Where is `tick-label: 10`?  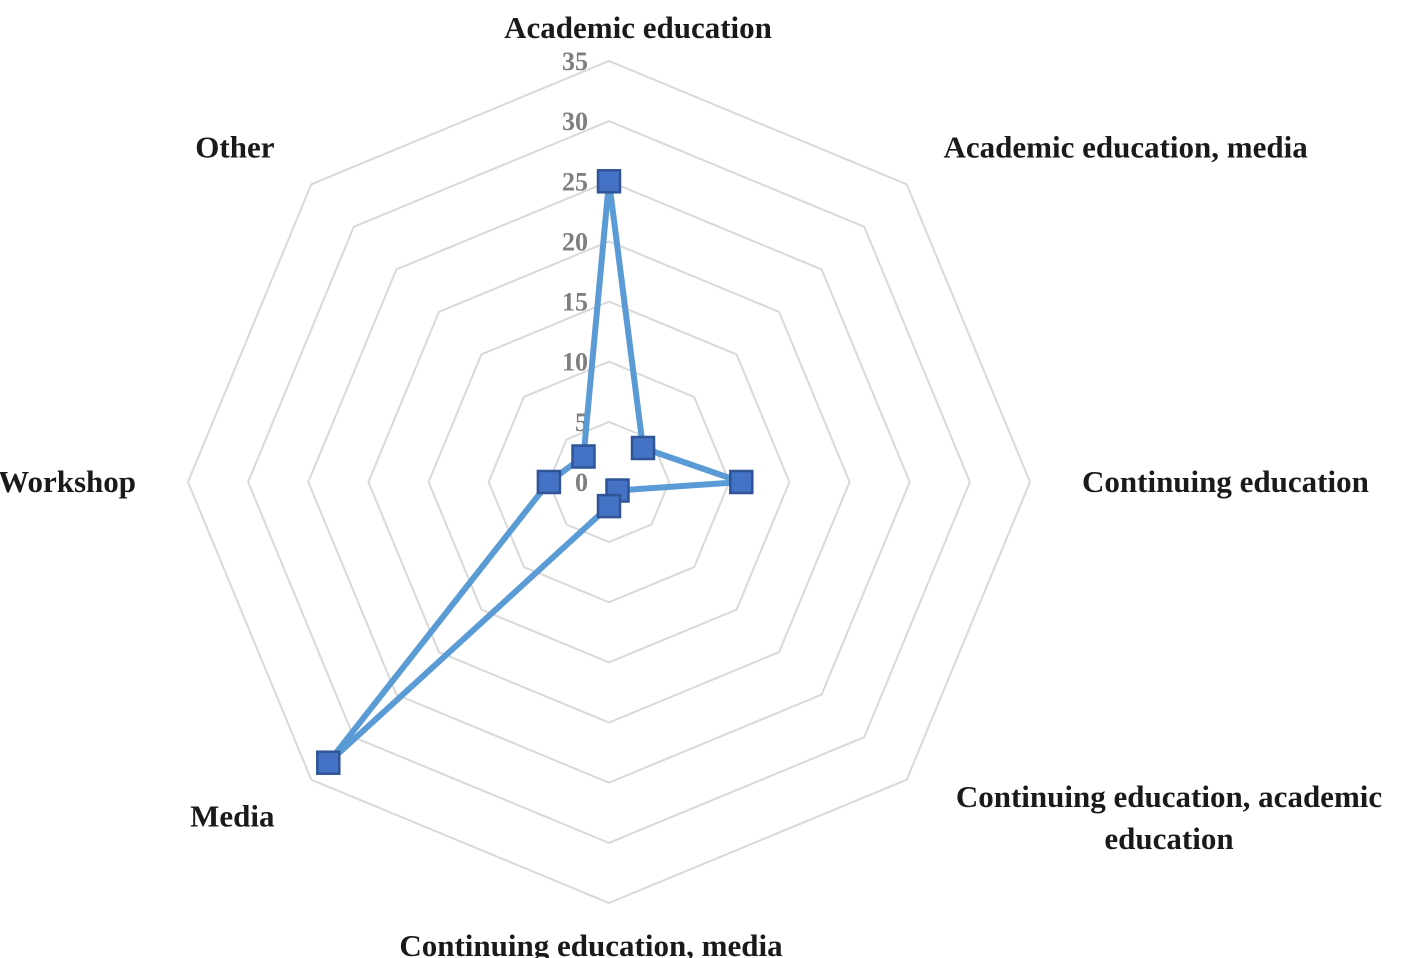
tick-label: 10 is located at coordinates (575, 362).